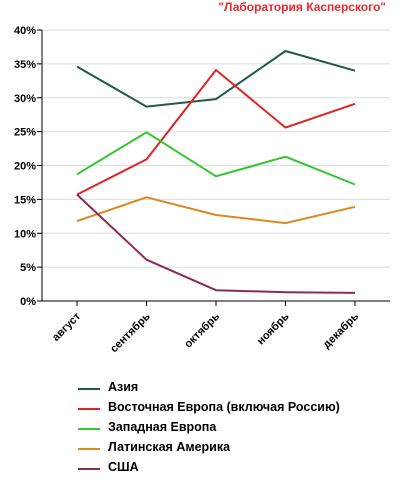  What do you see at coordinates (302, 7) in the screenshot?
I see `watermark-label: "Лаборатория Касперского"` at bounding box center [302, 7].